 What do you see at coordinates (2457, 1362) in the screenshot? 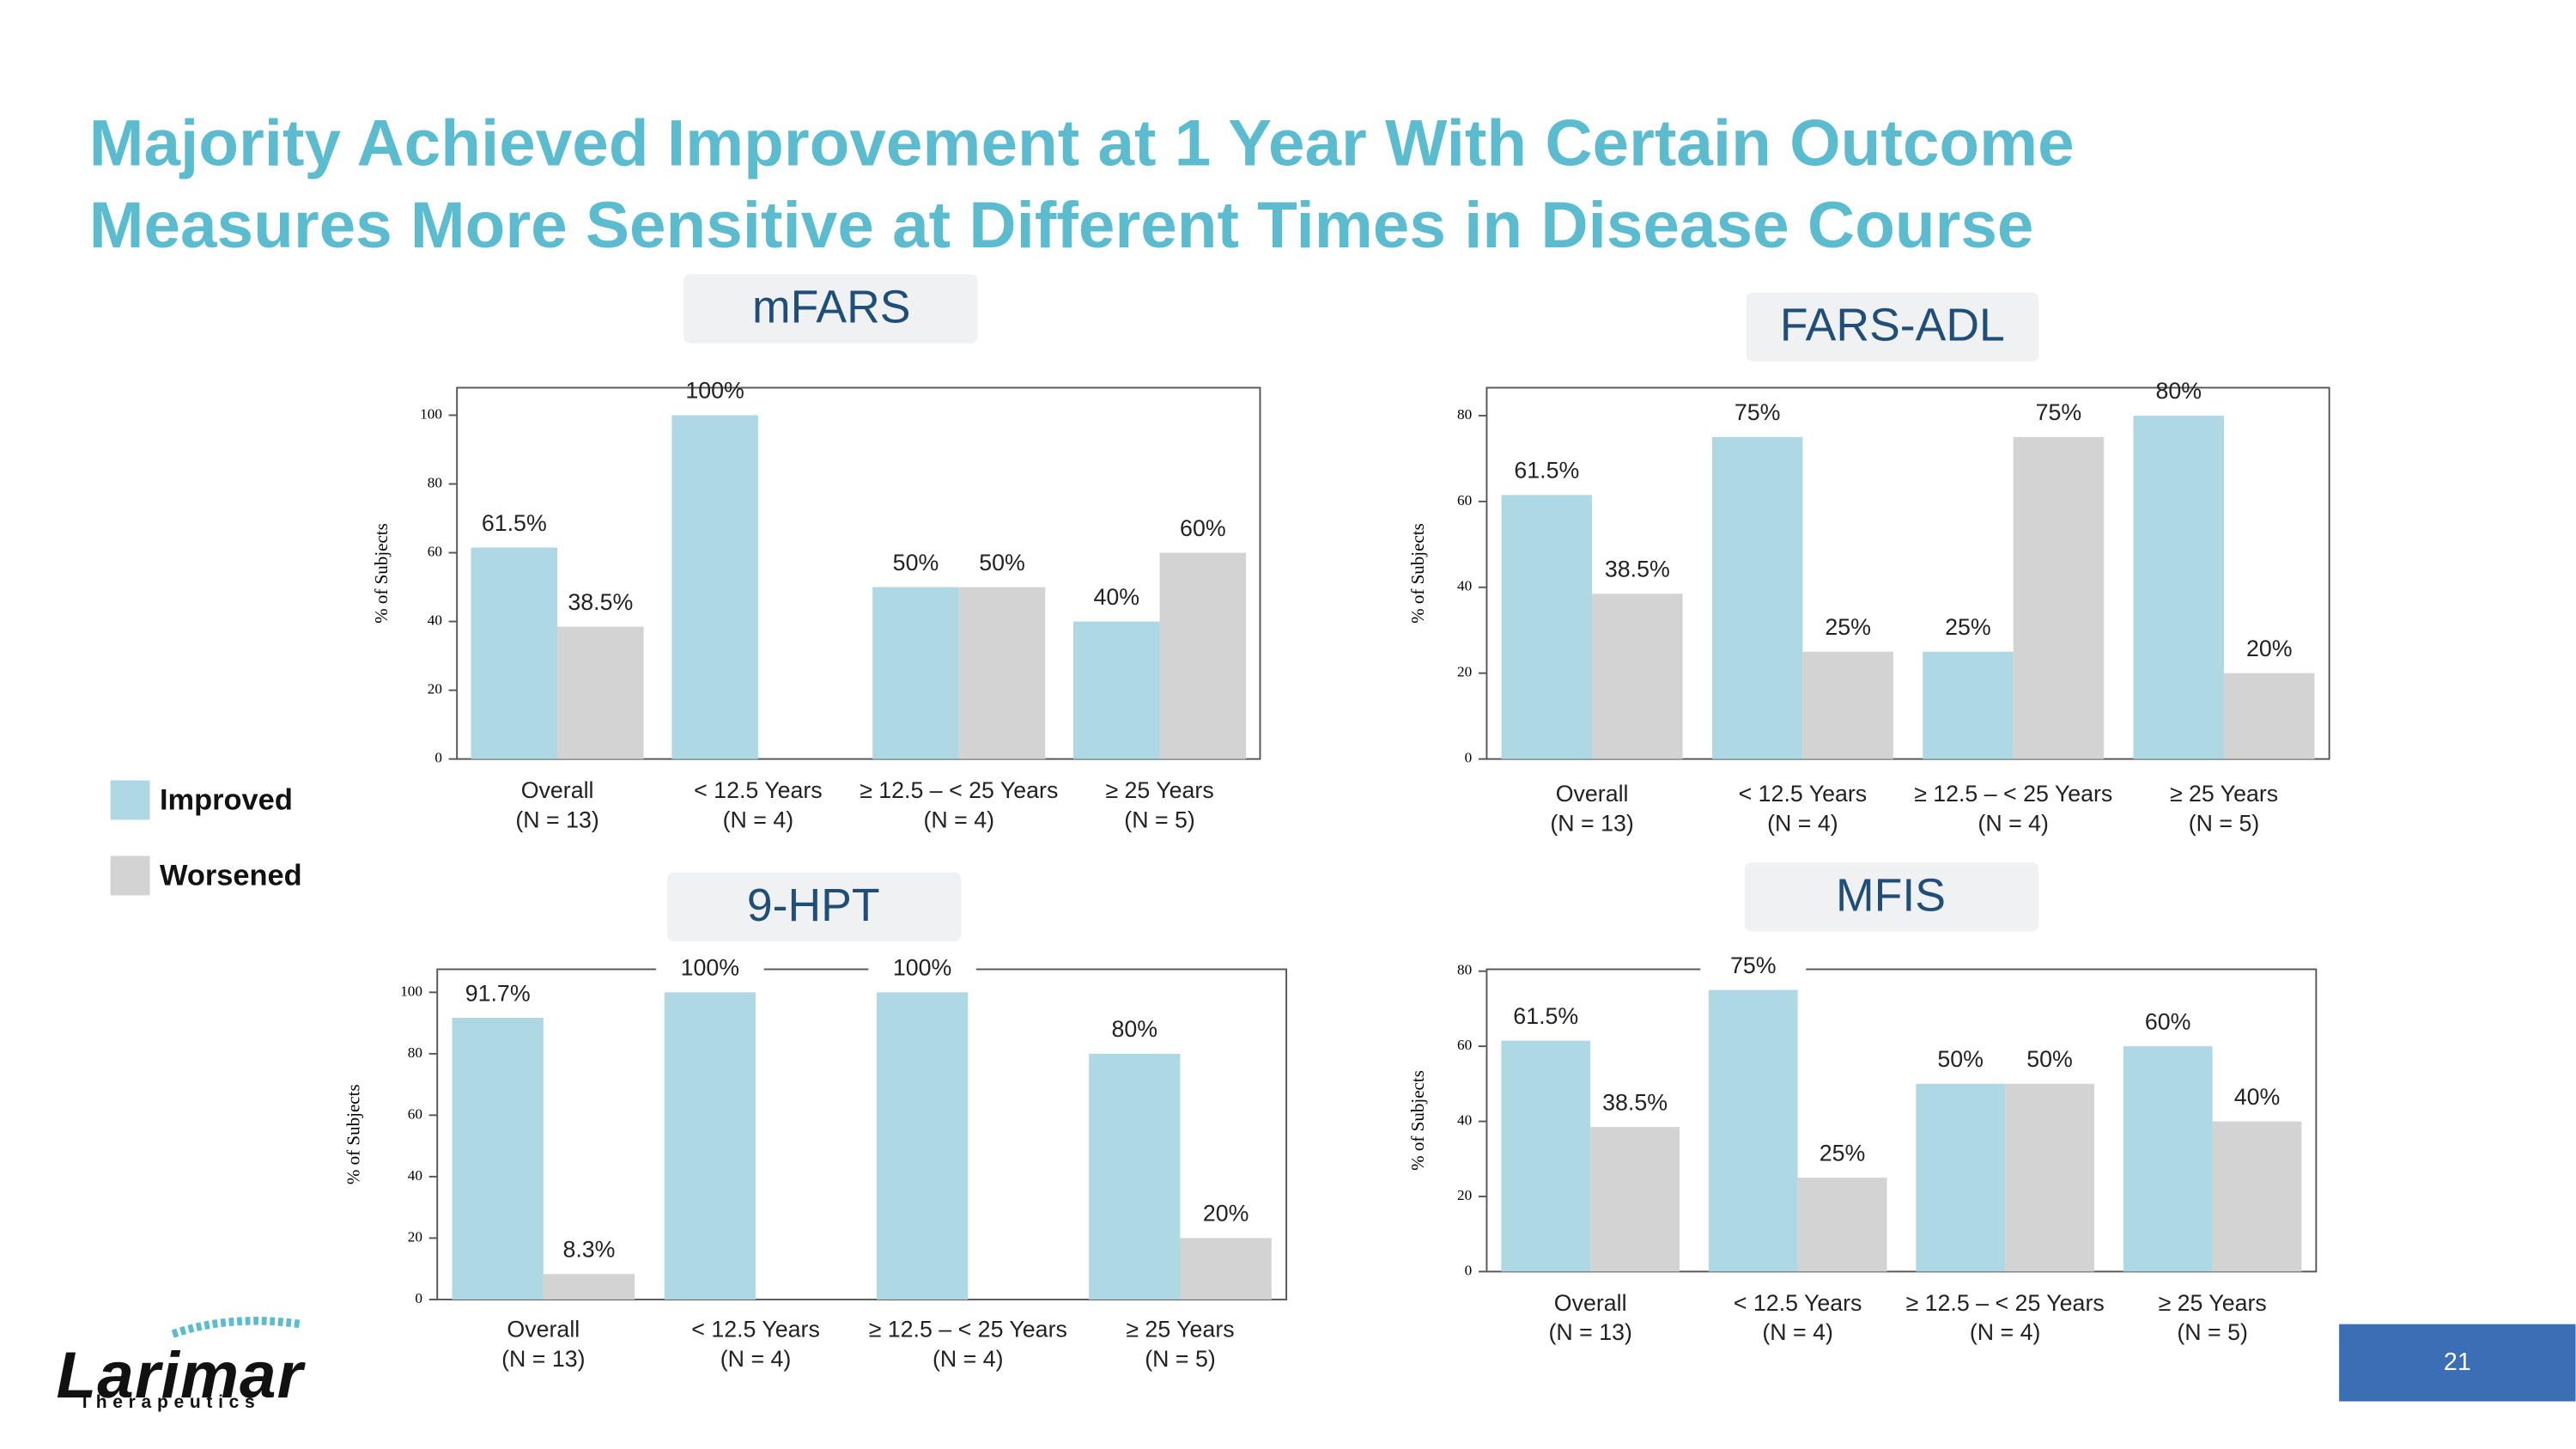
I see `page-number: 21` at bounding box center [2457, 1362].